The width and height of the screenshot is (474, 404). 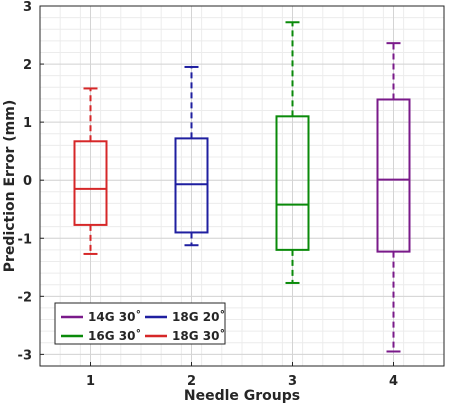 I want to click on legend-item: 14G 30˚, so click(x=101, y=316).